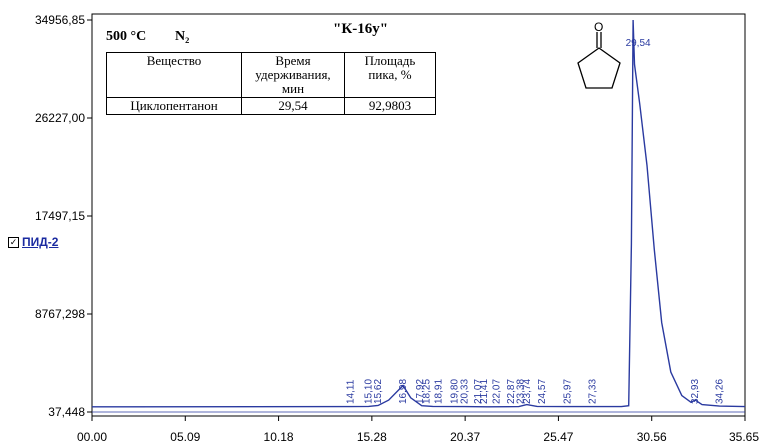 This screenshot has height=448, width=761. Describe the element at coordinates (426, 391) in the screenshot. I see `peak-label: 18,25` at that location.